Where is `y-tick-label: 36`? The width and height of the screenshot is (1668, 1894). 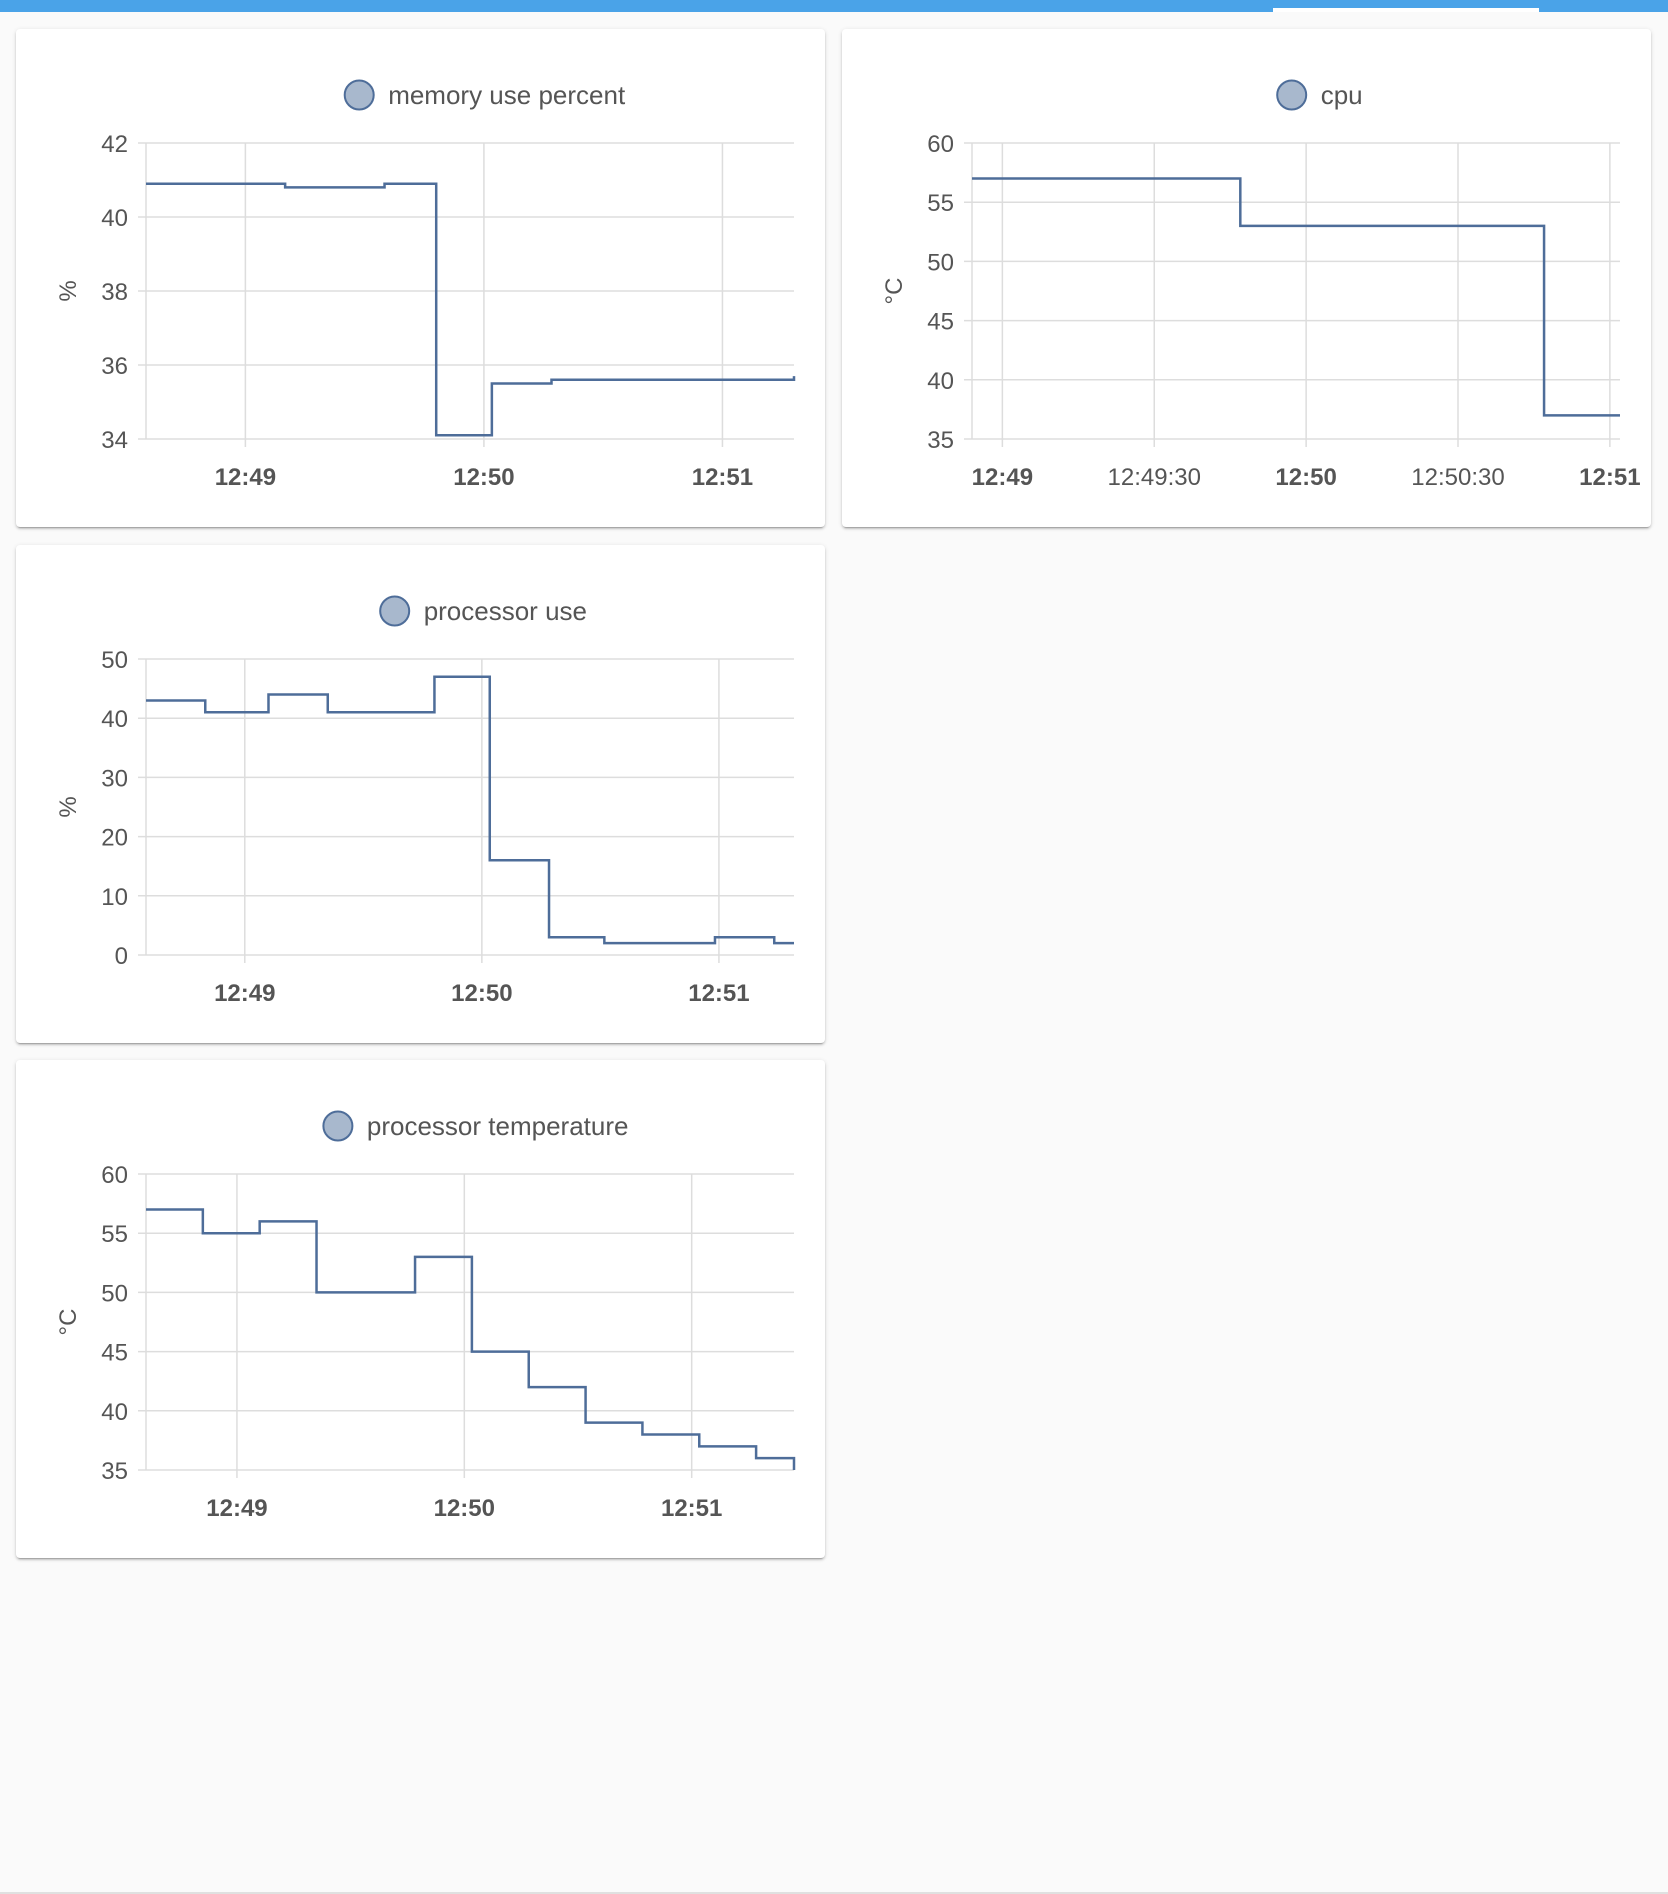 y-tick-label: 36 is located at coordinates (114, 366).